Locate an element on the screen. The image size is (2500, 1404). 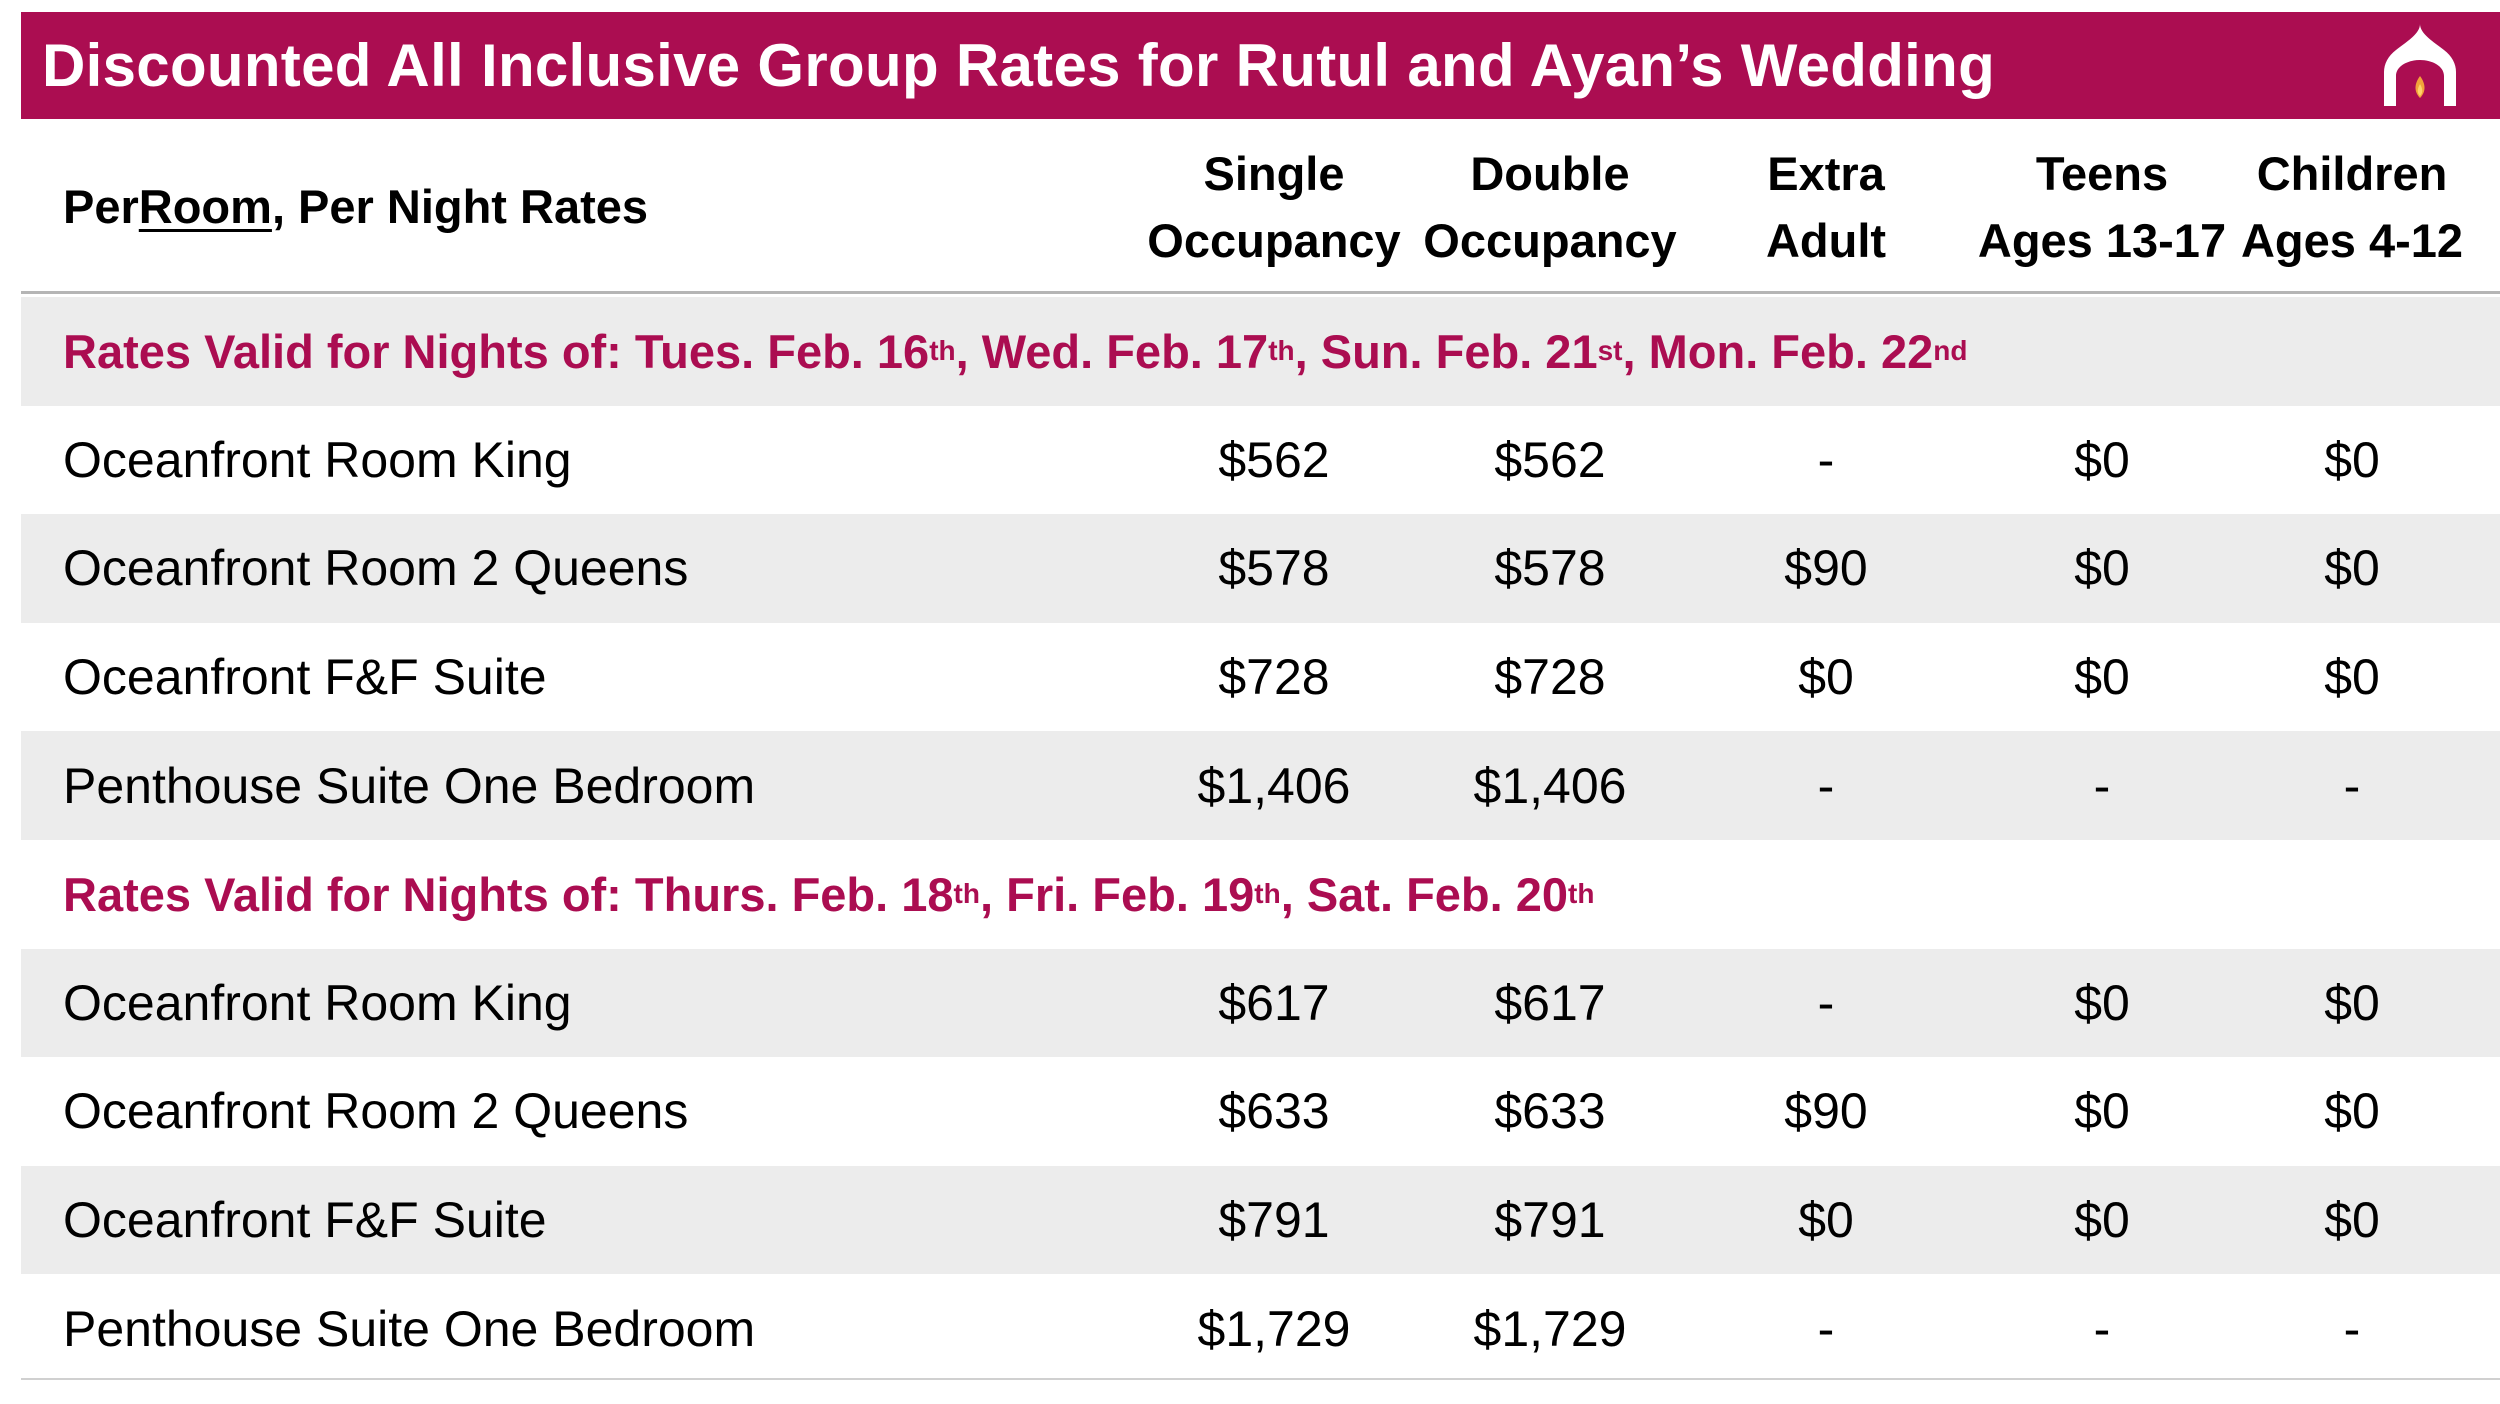
row-header-post: , Per Night Rates is located at coordinates (460, 206).